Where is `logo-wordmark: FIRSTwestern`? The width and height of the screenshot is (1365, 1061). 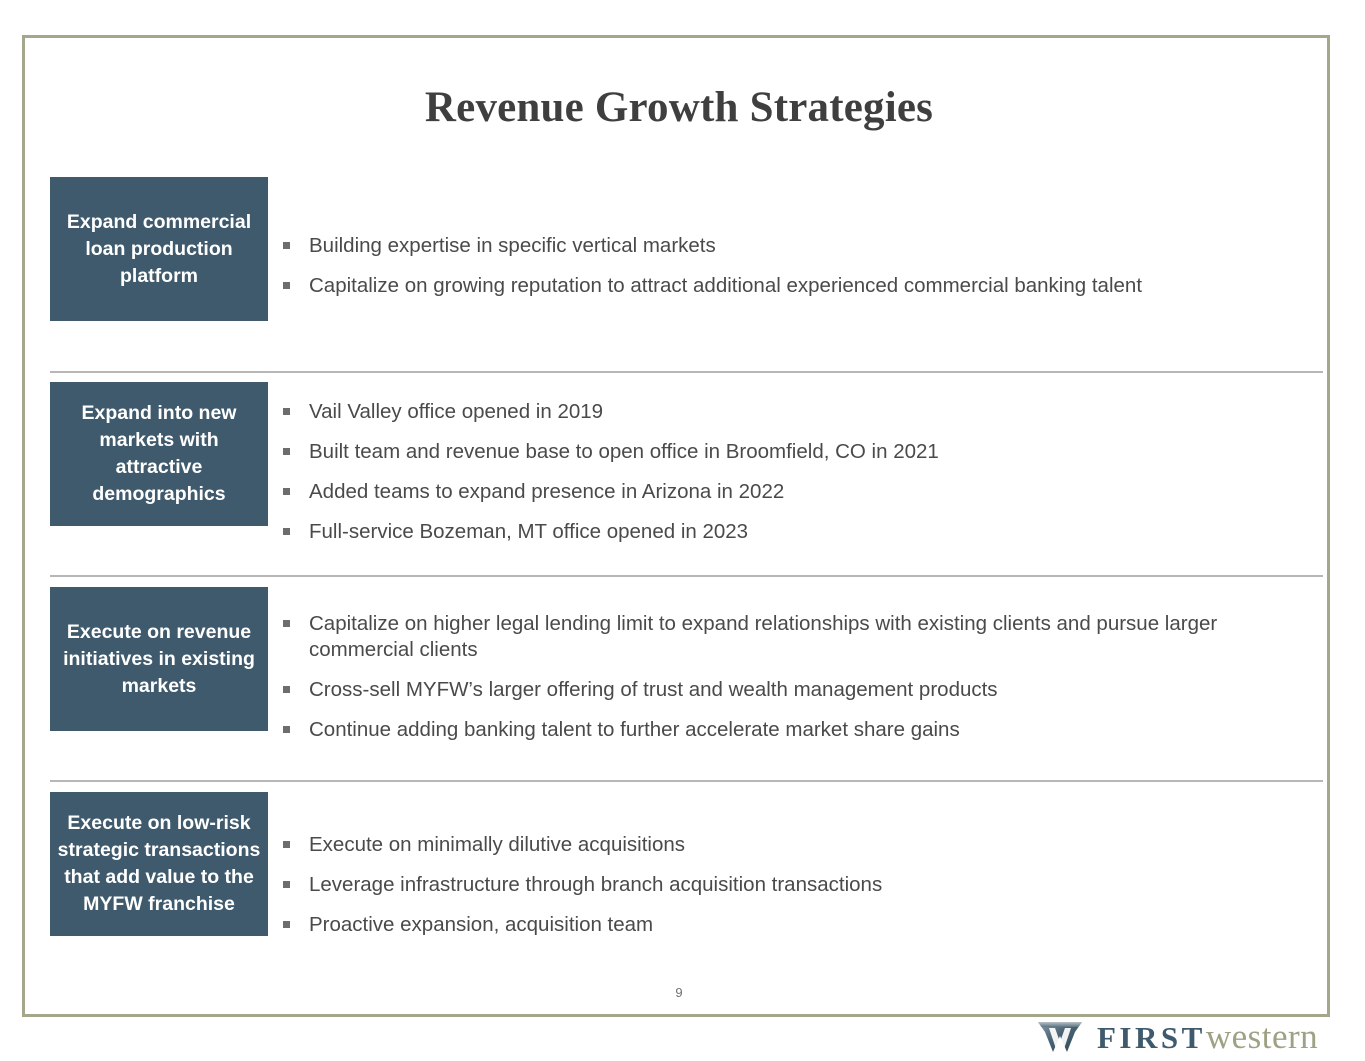 logo-wordmark: FIRSTwestern is located at coordinates (1207, 1037).